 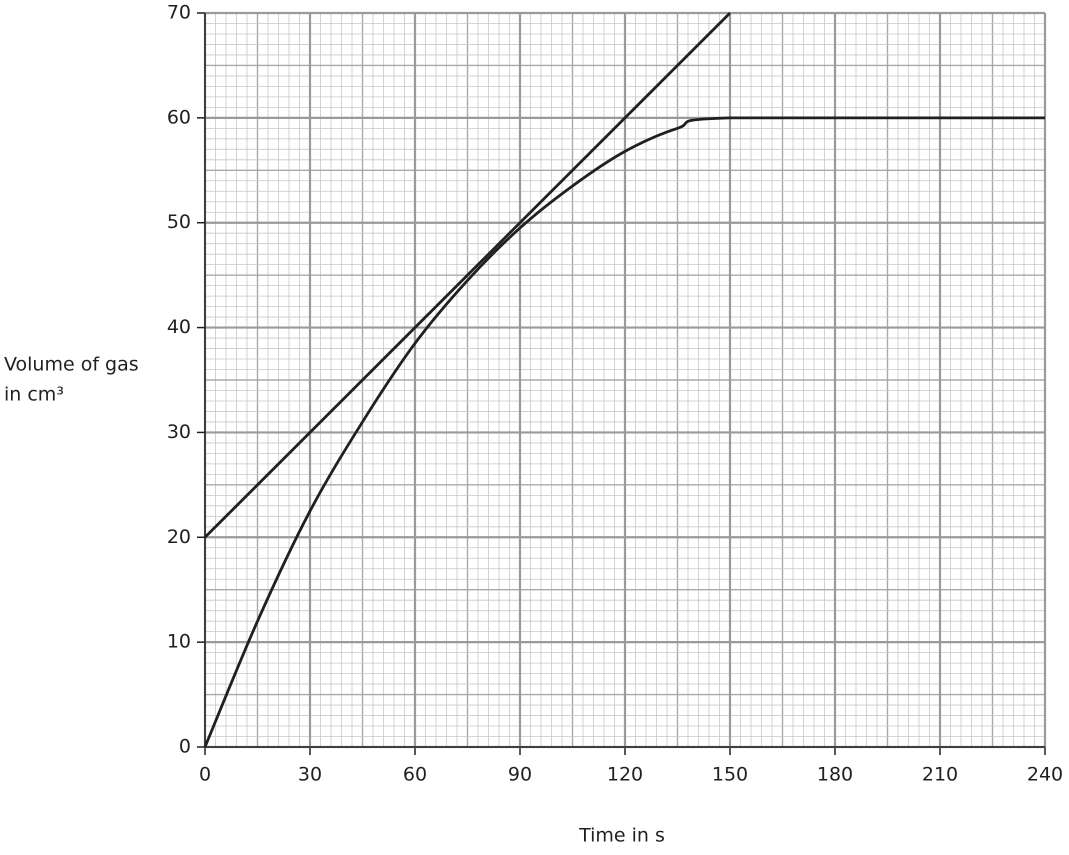 I want to click on x-tick-label: 150, so click(x=730, y=775).